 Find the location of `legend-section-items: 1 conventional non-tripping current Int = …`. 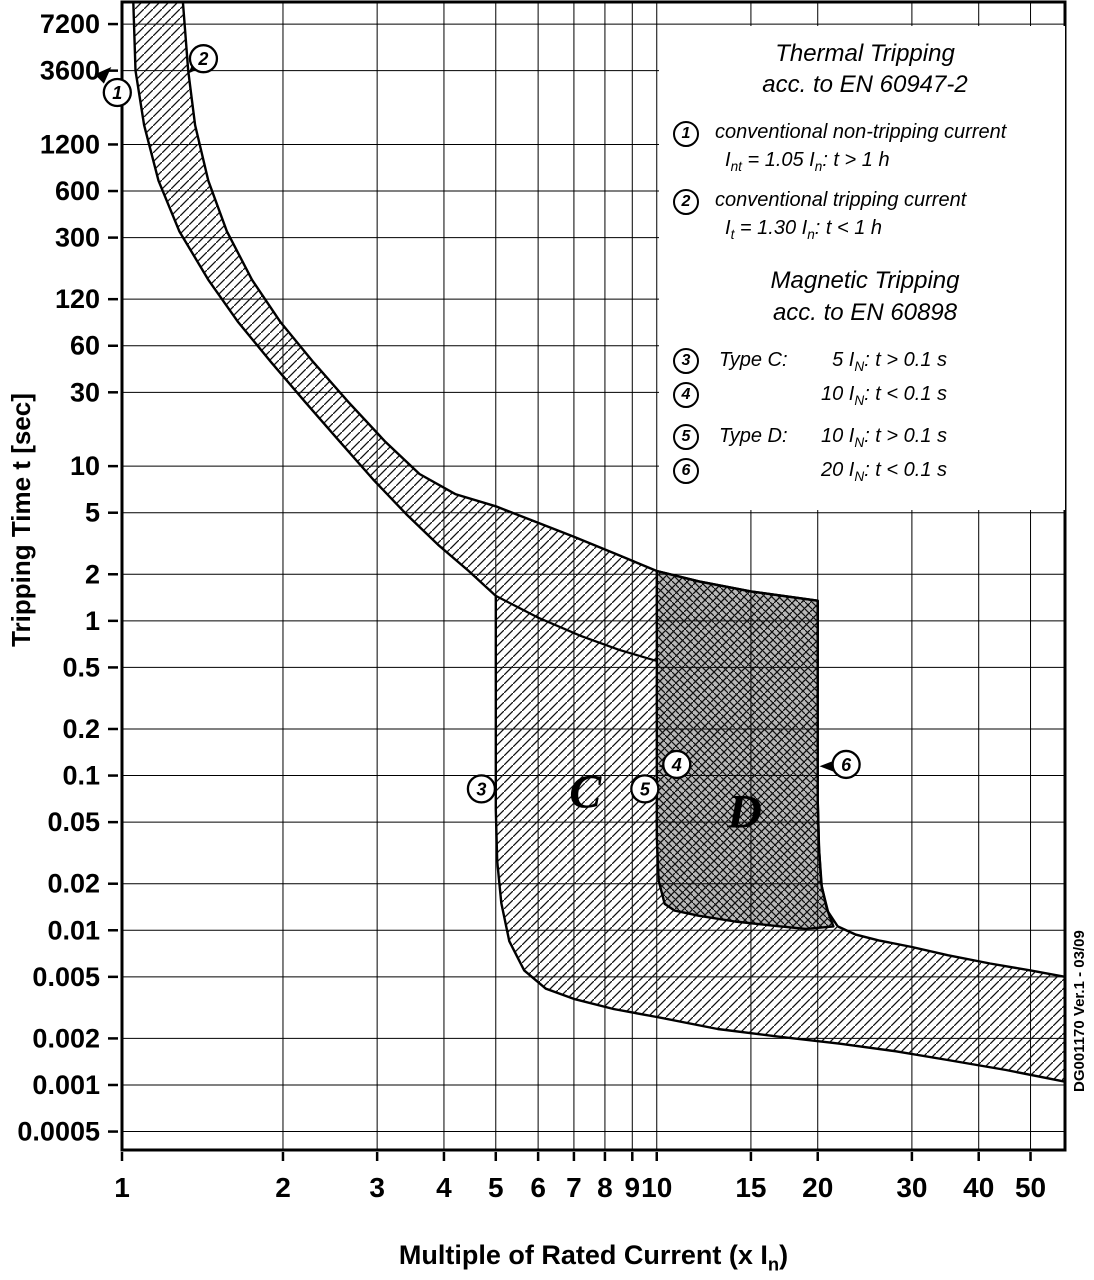

legend-section-items: 1 conventional non-tripping current Int = … is located at coordinates (865, 181).